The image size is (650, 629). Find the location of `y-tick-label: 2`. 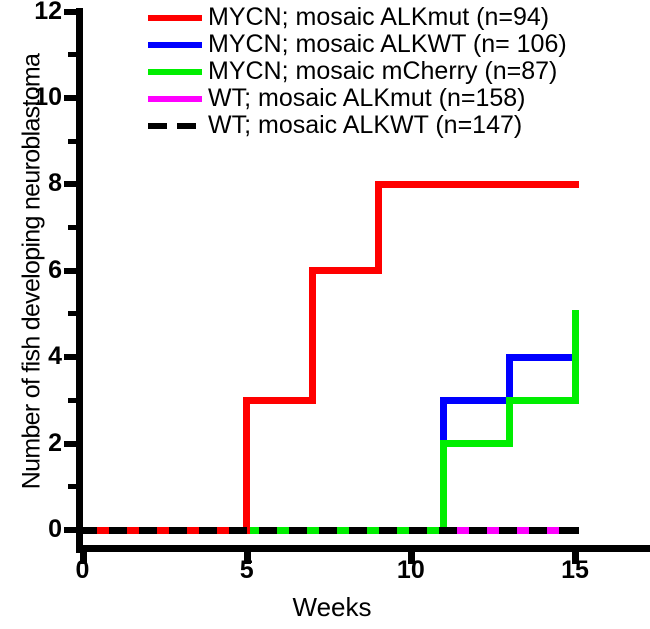

y-tick-label: 2 is located at coordinates (55, 442).